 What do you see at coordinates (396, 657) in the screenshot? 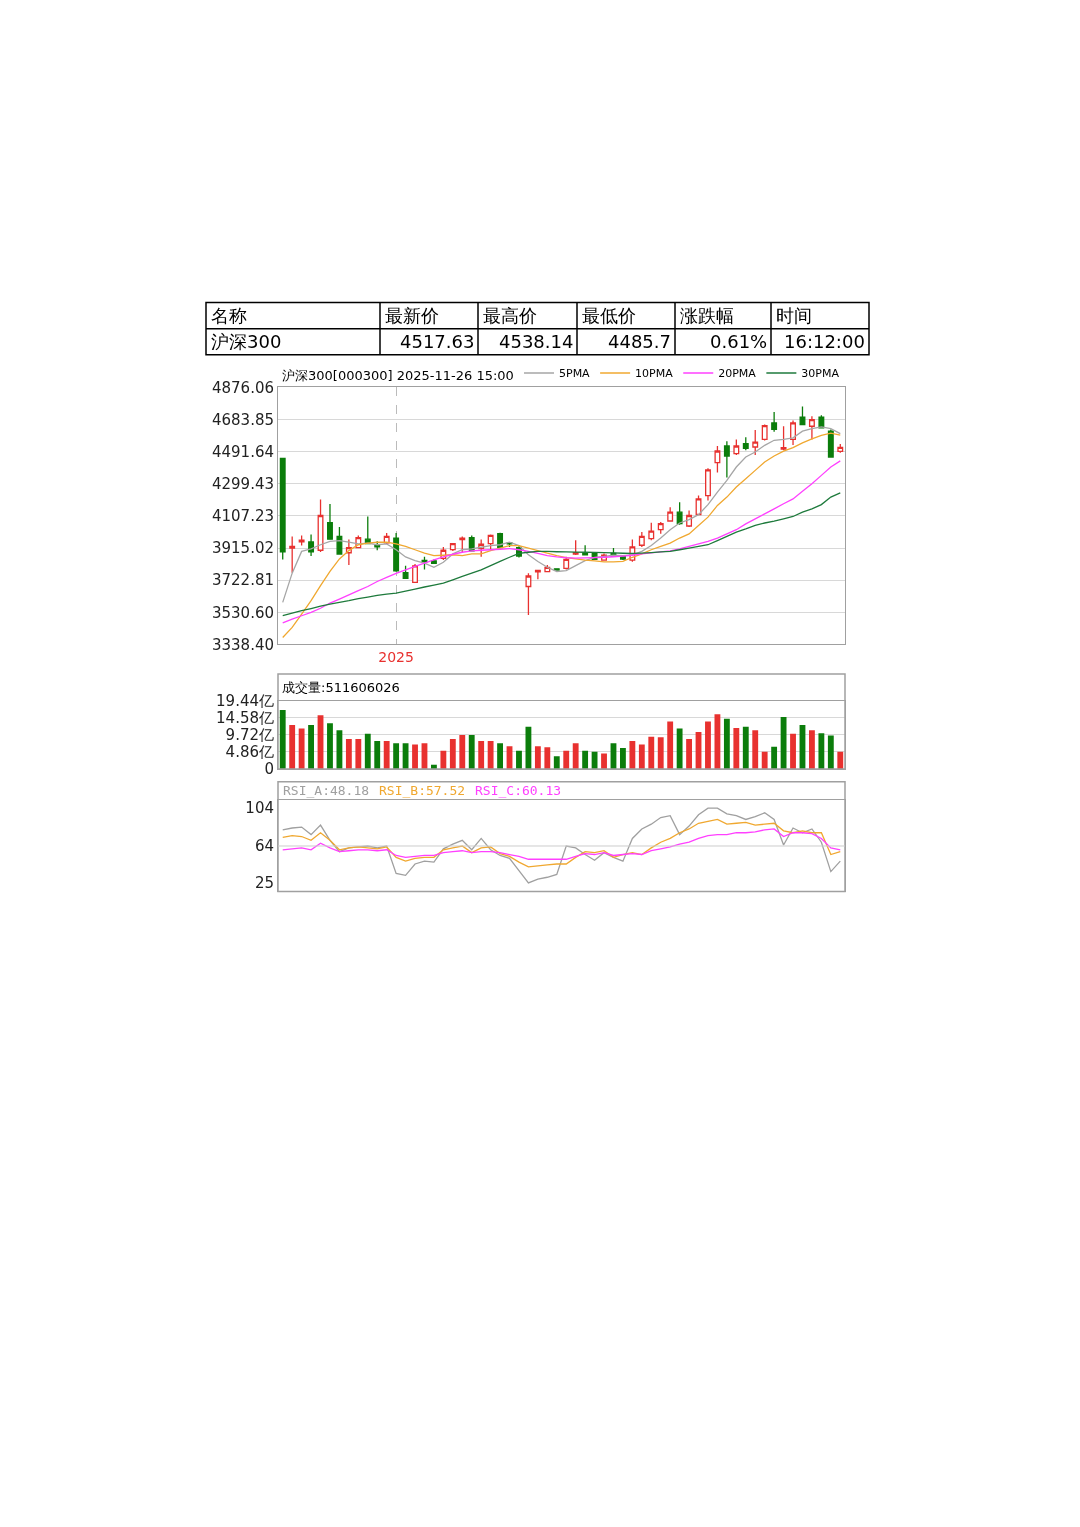
I see `x-tick-label: 2025` at bounding box center [396, 657].